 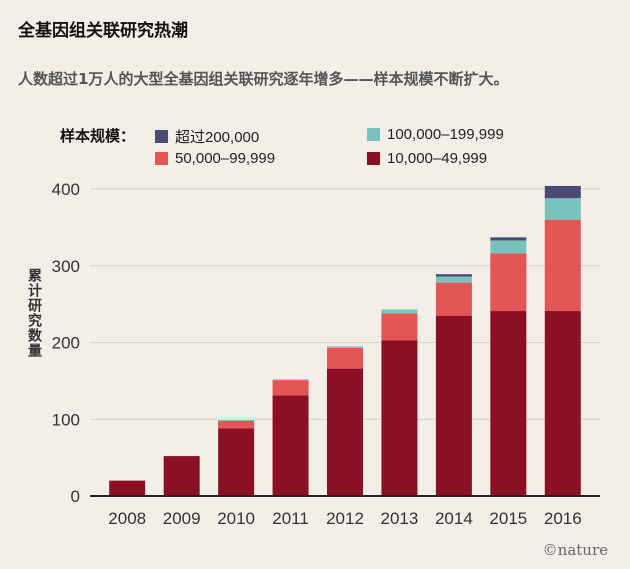 I want to click on x-tick-label: 2012, so click(x=345, y=518).